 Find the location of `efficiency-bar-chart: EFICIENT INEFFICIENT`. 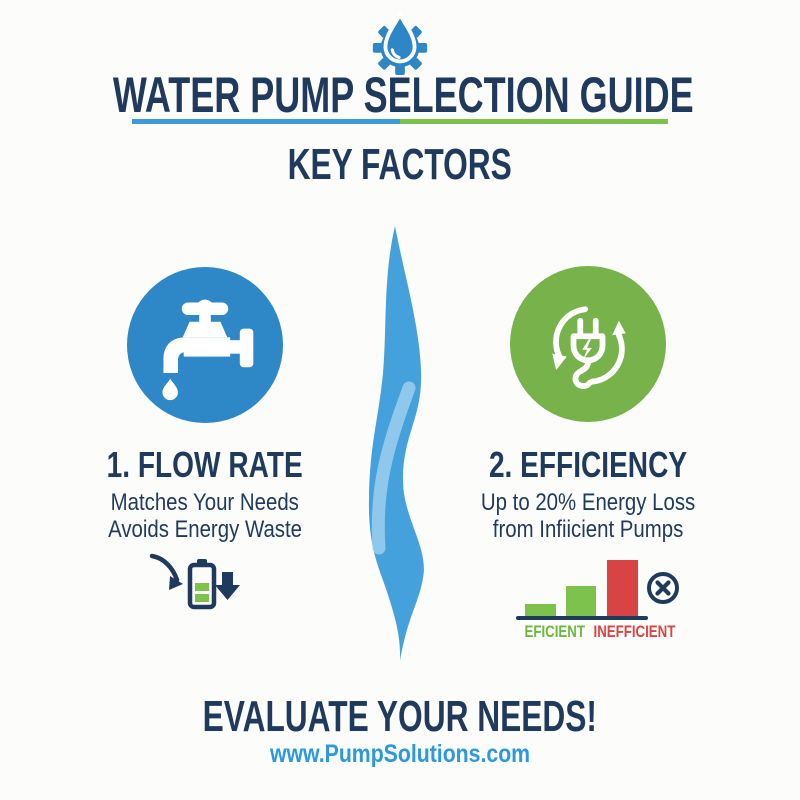

efficiency-bar-chart: EFICIENT INEFFICIENT is located at coordinates (602, 603).